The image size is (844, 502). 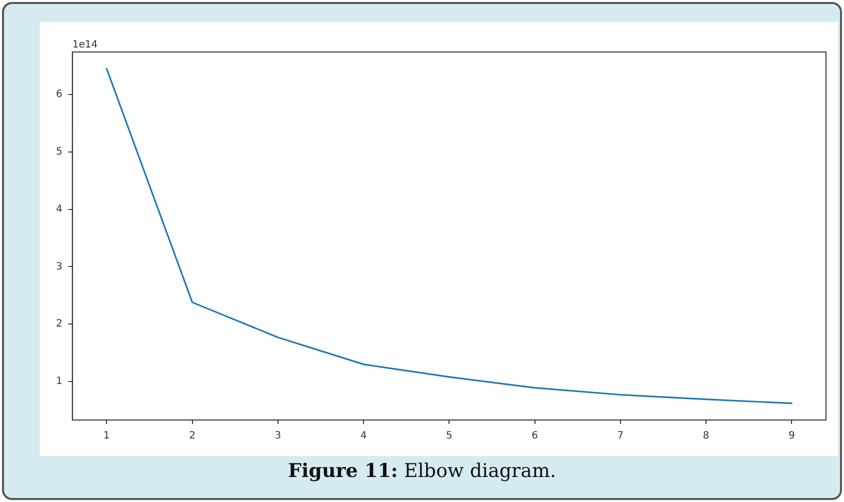 What do you see at coordinates (278, 436) in the screenshot?
I see `x-tick-label: 3` at bounding box center [278, 436].